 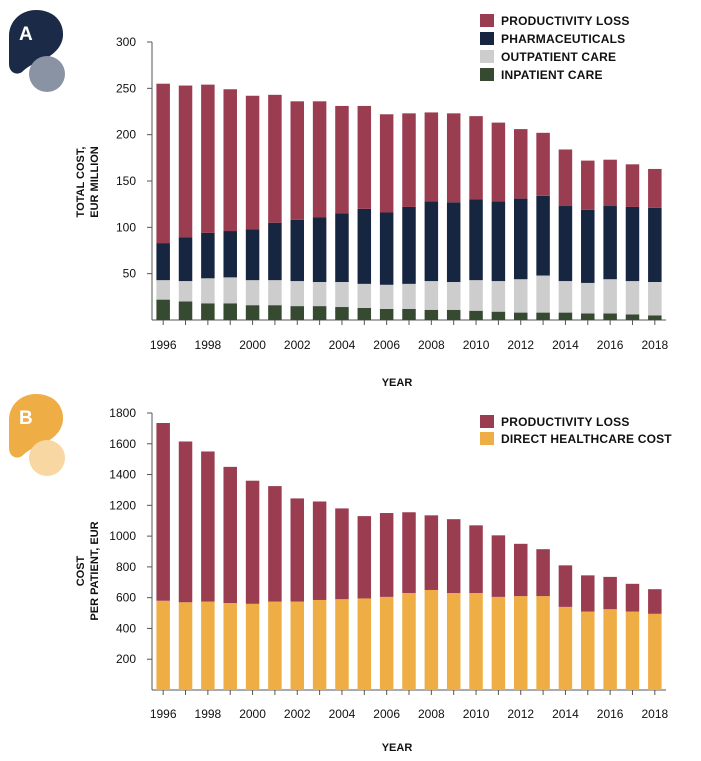 What do you see at coordinates (319, 550) in the screenshot?
I see `panel-b-bar-productivity-loss-2003: PRODUCTIVITY LOSS 2003: 640` at bounding box center [319, 550].